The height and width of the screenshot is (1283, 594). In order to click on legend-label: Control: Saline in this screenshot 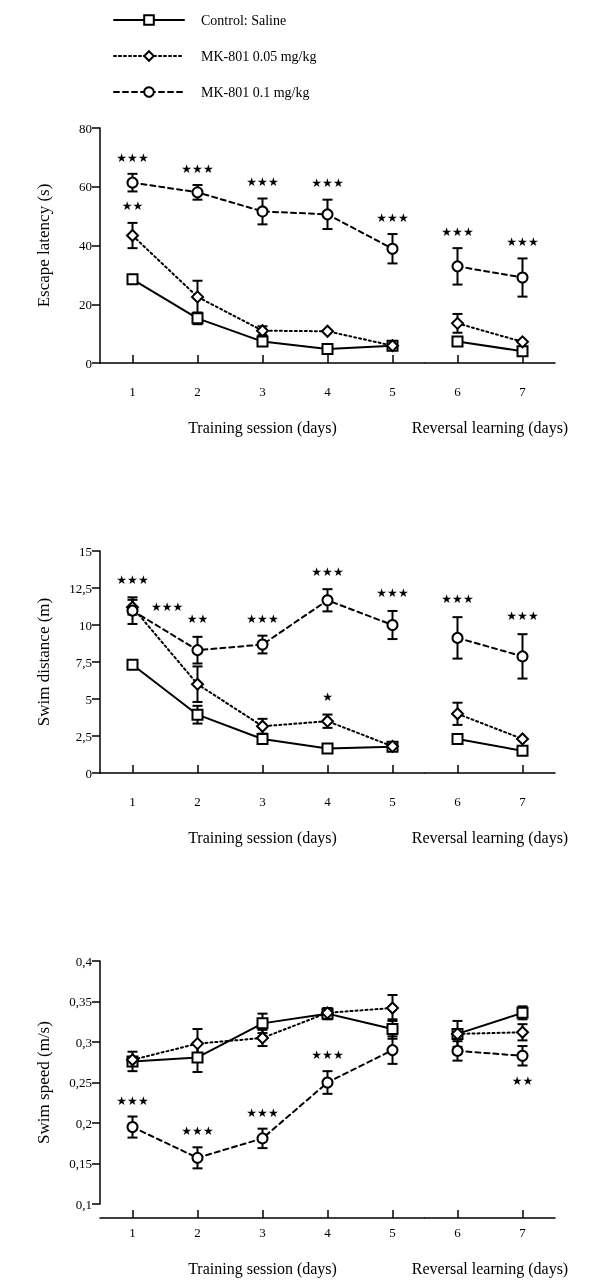, I will do `click(244, 20)`.